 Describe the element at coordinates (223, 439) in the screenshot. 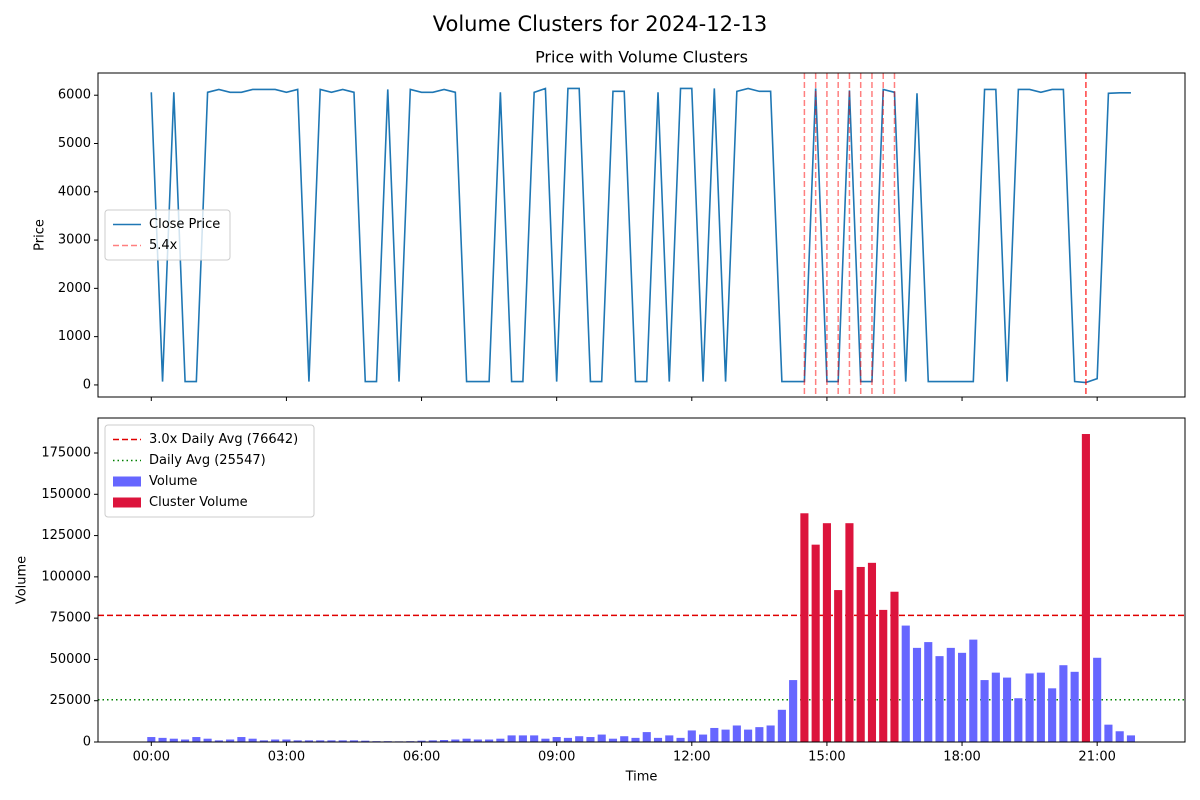

I see `legend-label: 3.0x Daily Avg (76642)` at that location.